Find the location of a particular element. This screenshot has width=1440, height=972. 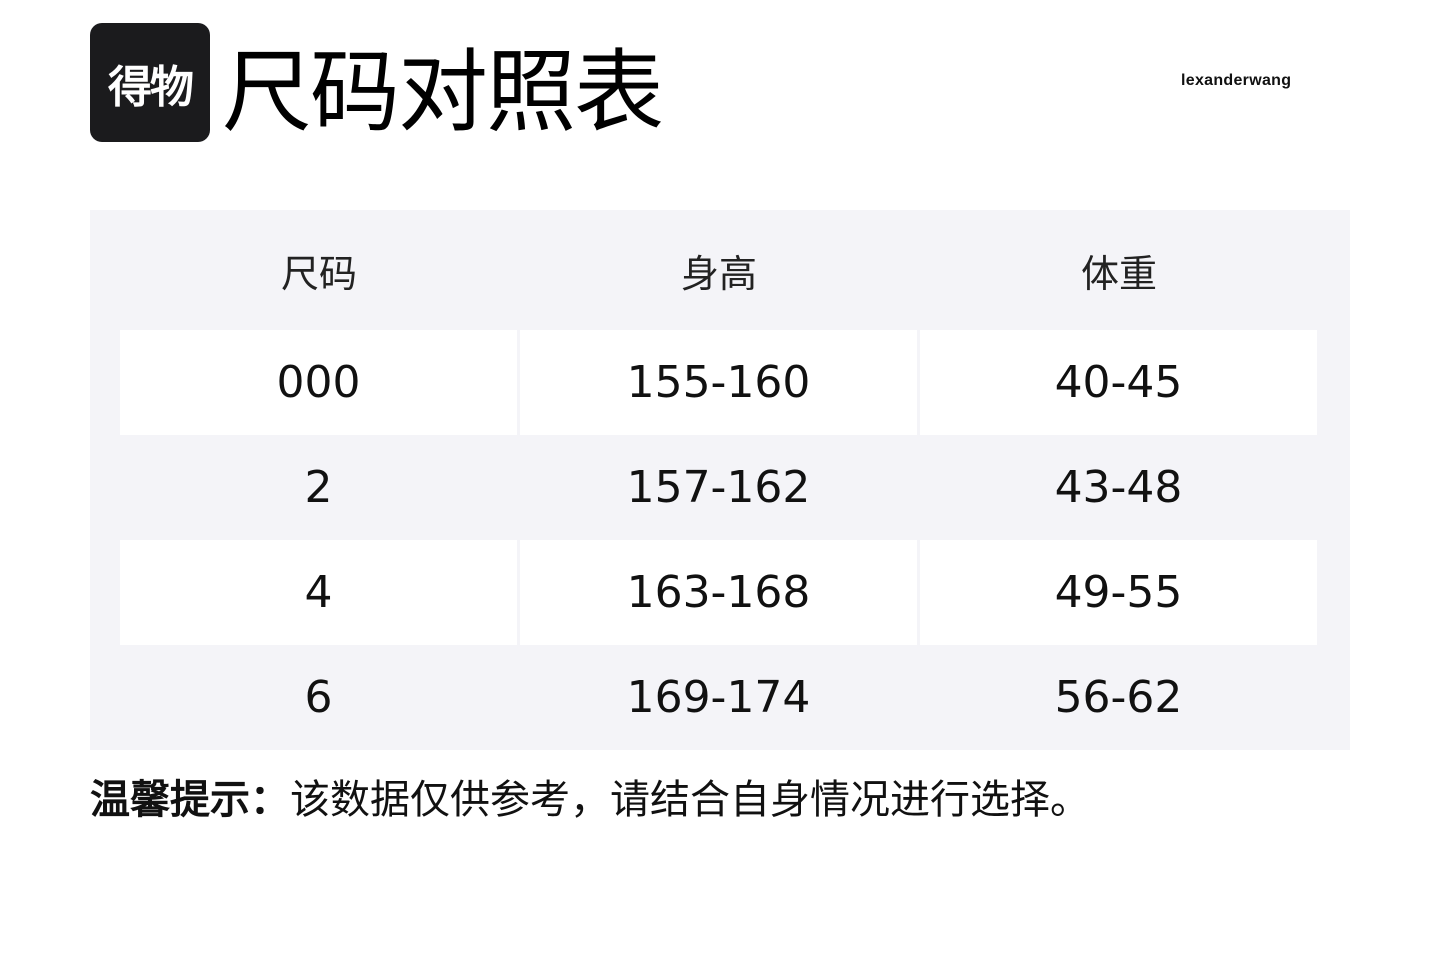

page-title: 尺码对照表 is located at coordinates (443, 92).